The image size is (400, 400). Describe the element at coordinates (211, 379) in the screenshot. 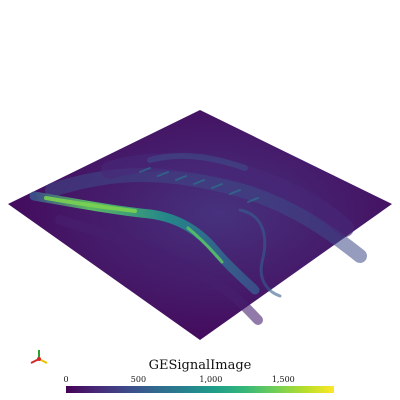

I see `colorbar-tick-1000: 1,000` at that location.